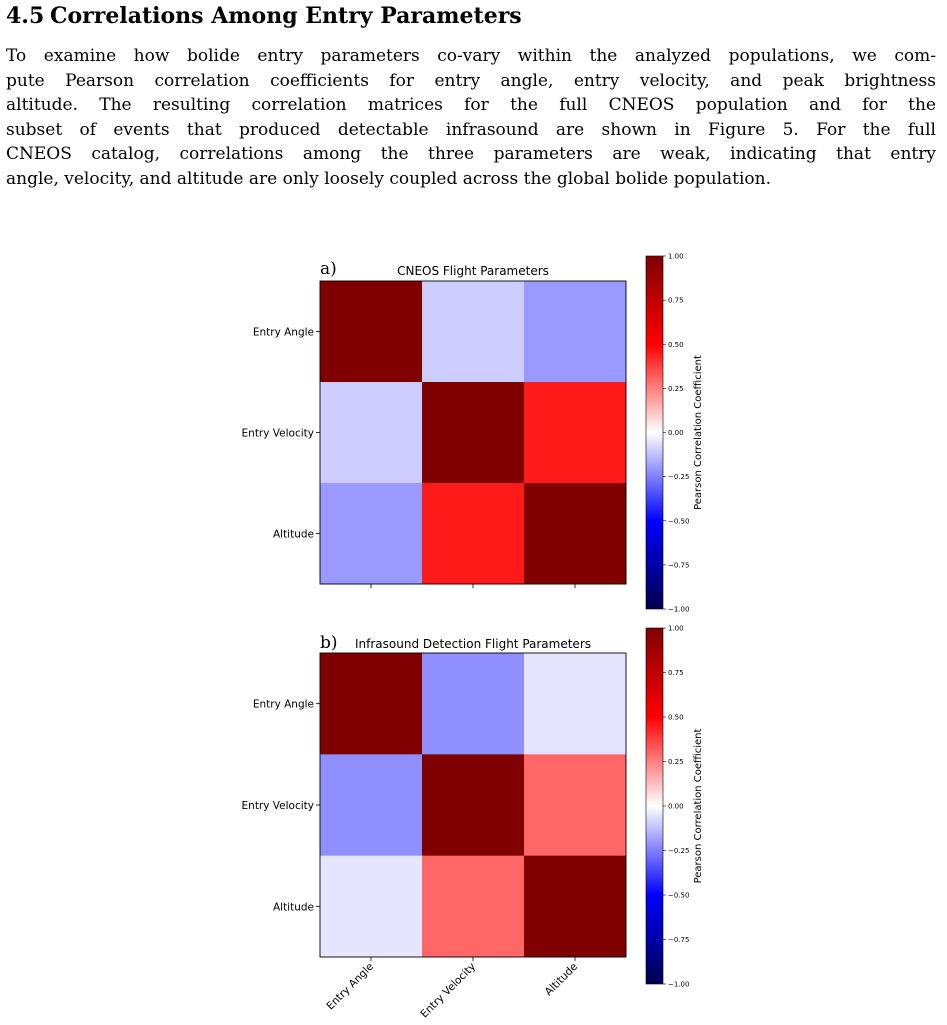 The height and width of the screenshot is (1025, 947). I want to click on panel-title: CNEOS Flight Parameters, so click(473, 271).